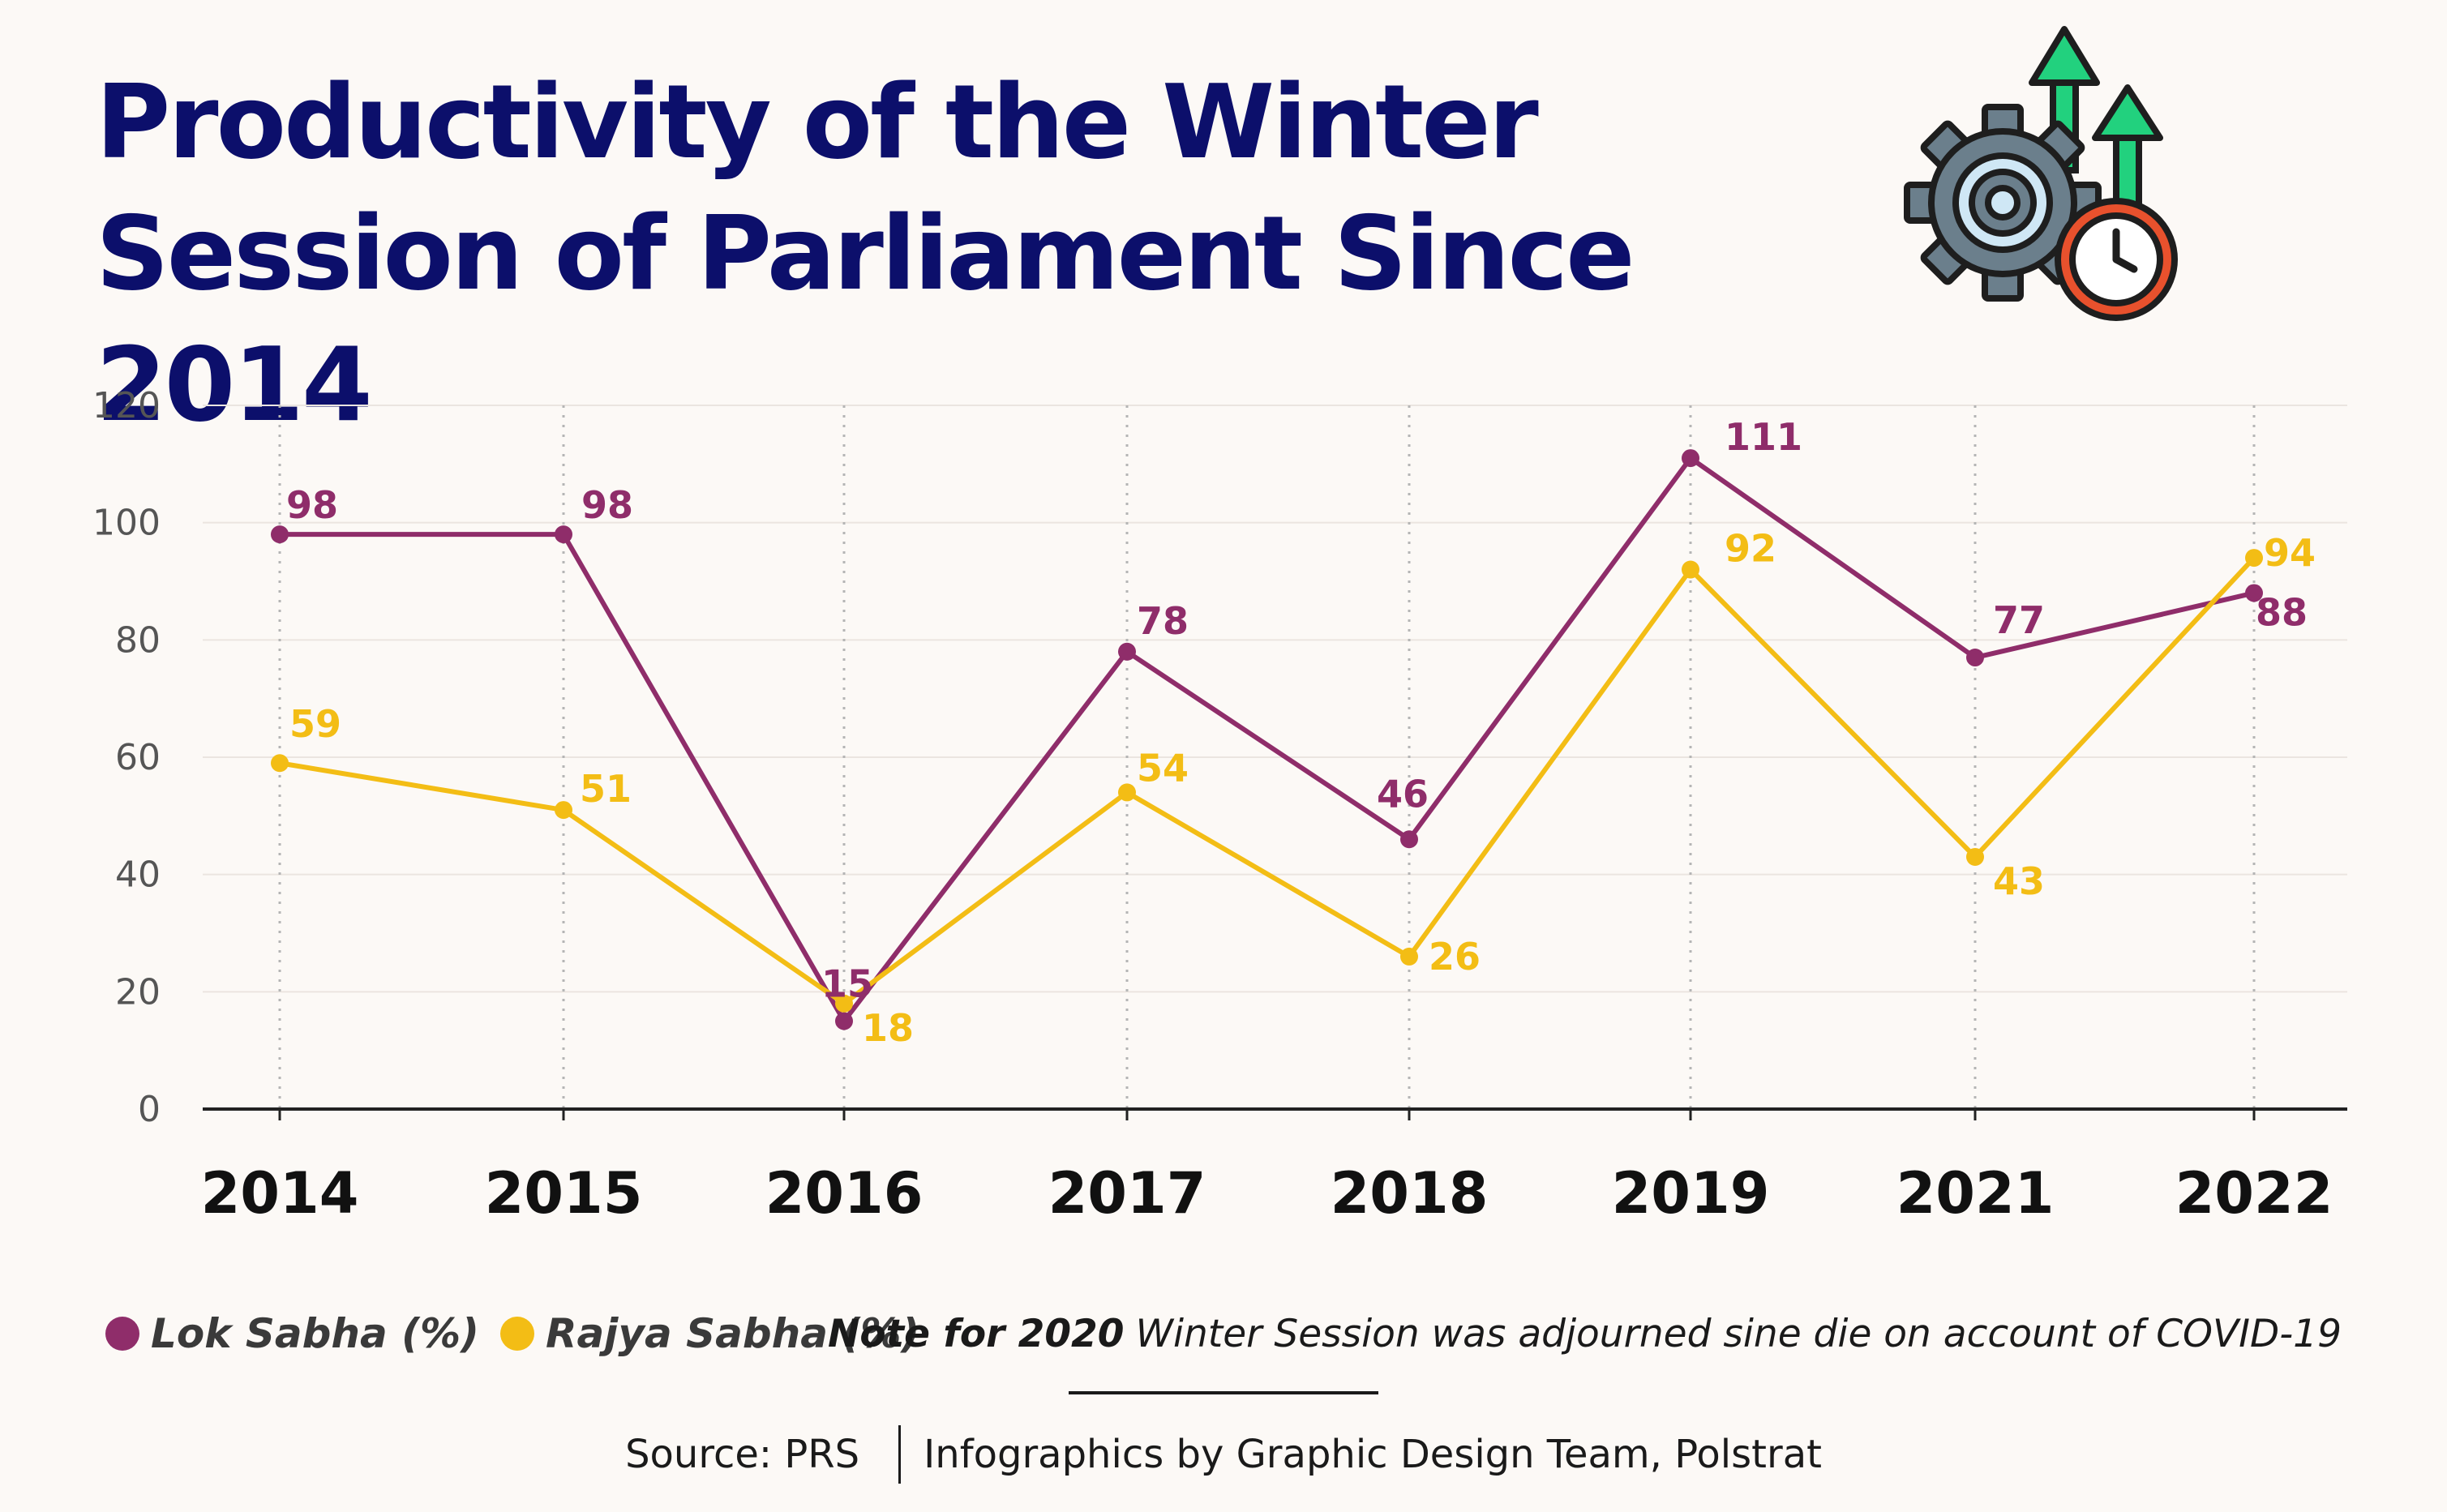 The width and height of the screenshot is (2447, 1512). What do you see at coordinates (742, 1454) in the screenshot?
I see `source-text: Source: PRS` at bounding box center [742, 1454].